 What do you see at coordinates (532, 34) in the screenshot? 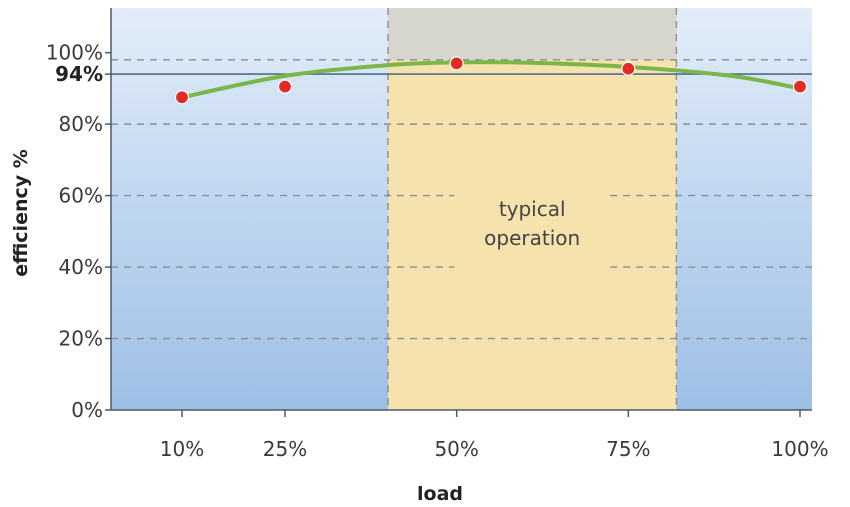
I see `region-top-band` at bounding box center [532, 34].